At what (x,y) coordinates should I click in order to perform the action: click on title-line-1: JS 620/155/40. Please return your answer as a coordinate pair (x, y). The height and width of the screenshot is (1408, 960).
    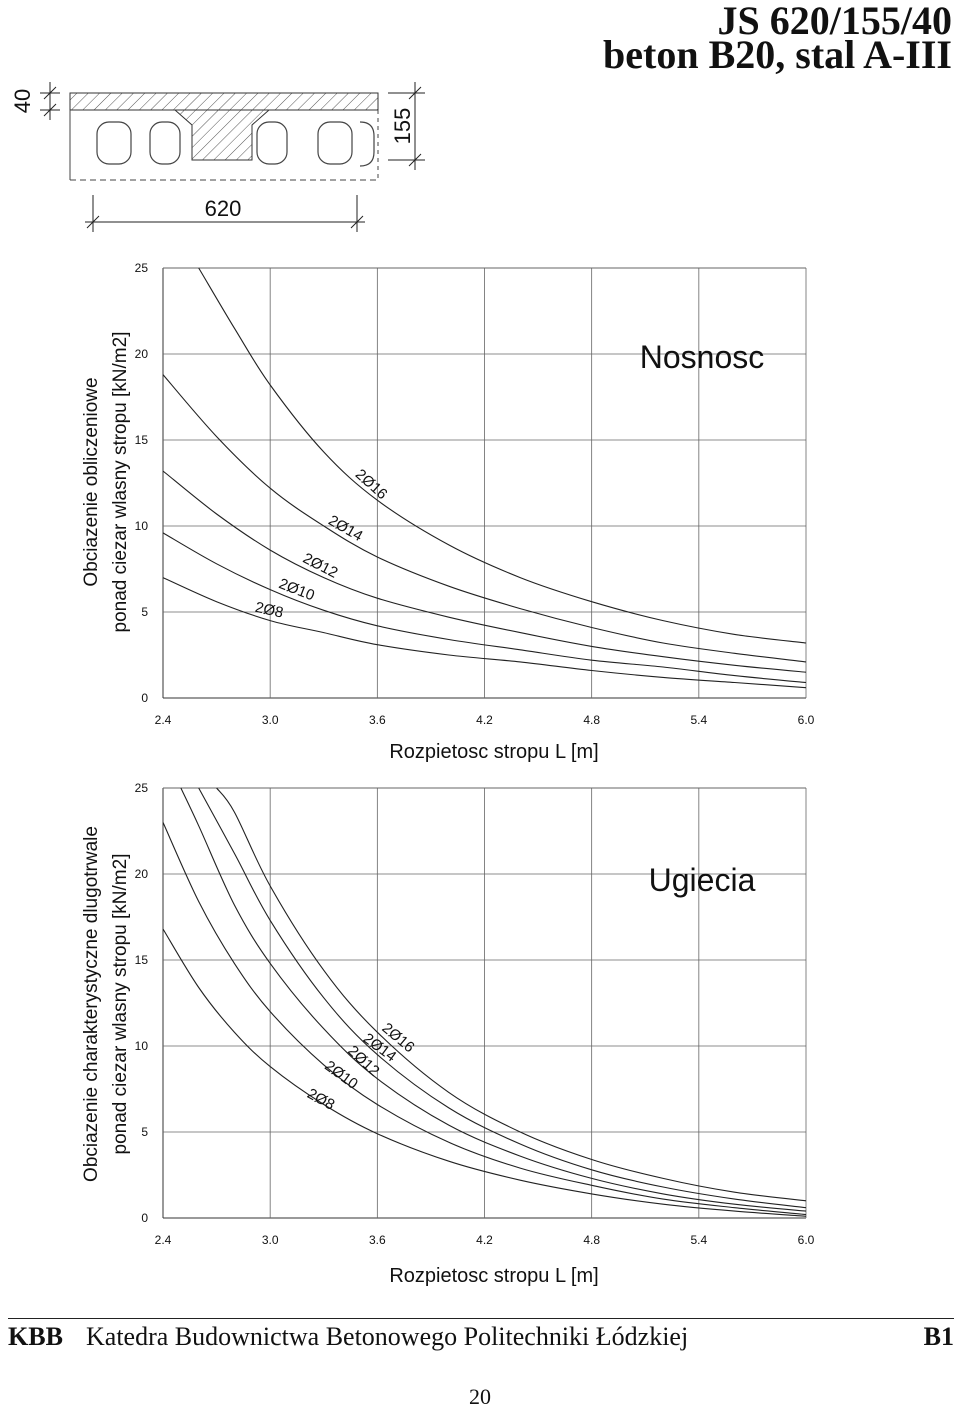
    Looking at the image, I should click on (834, 21).